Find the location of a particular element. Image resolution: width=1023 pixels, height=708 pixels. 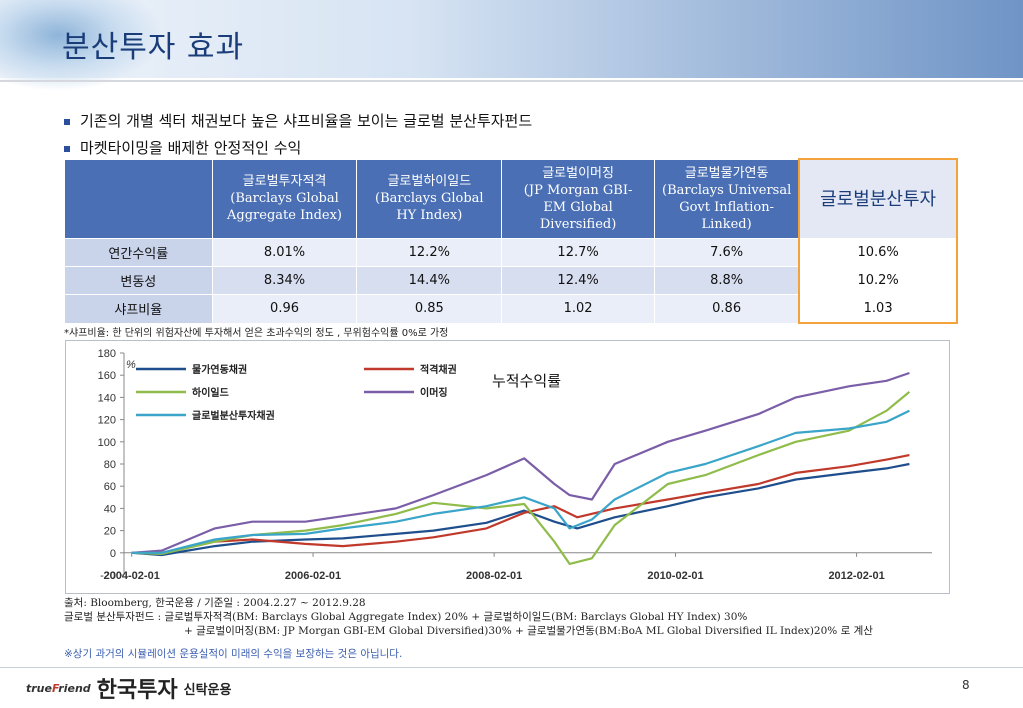

y-tick-label: 0 is located at coordinates (113, 554).